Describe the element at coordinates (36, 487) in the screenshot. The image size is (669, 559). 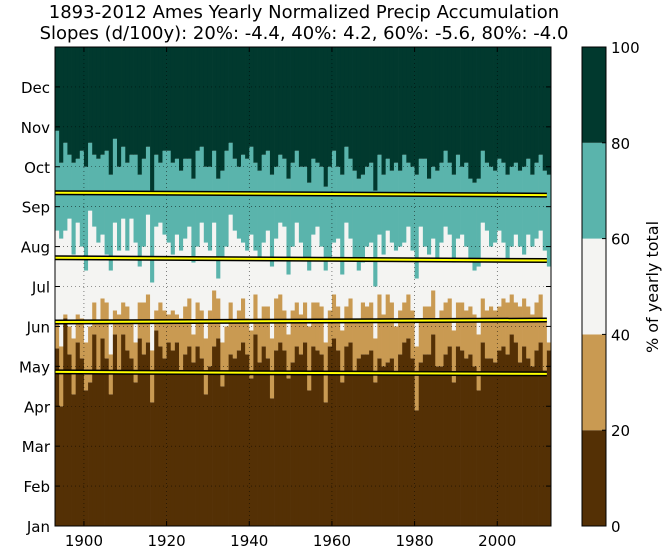
I see `y-tick-label: Feb` at that location.